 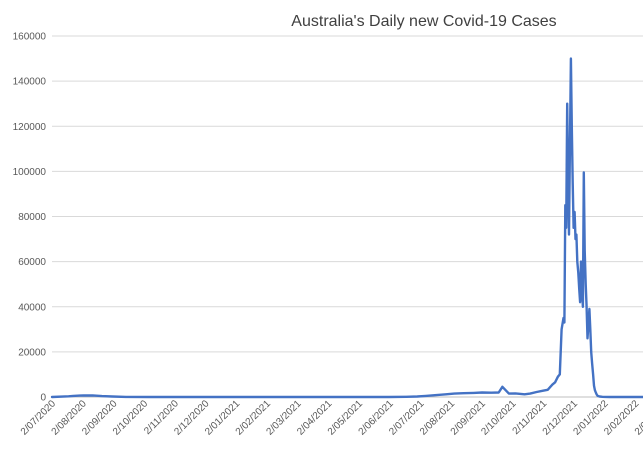 I want to click on y-tick-label: 100000, so click(x=30, y=172).